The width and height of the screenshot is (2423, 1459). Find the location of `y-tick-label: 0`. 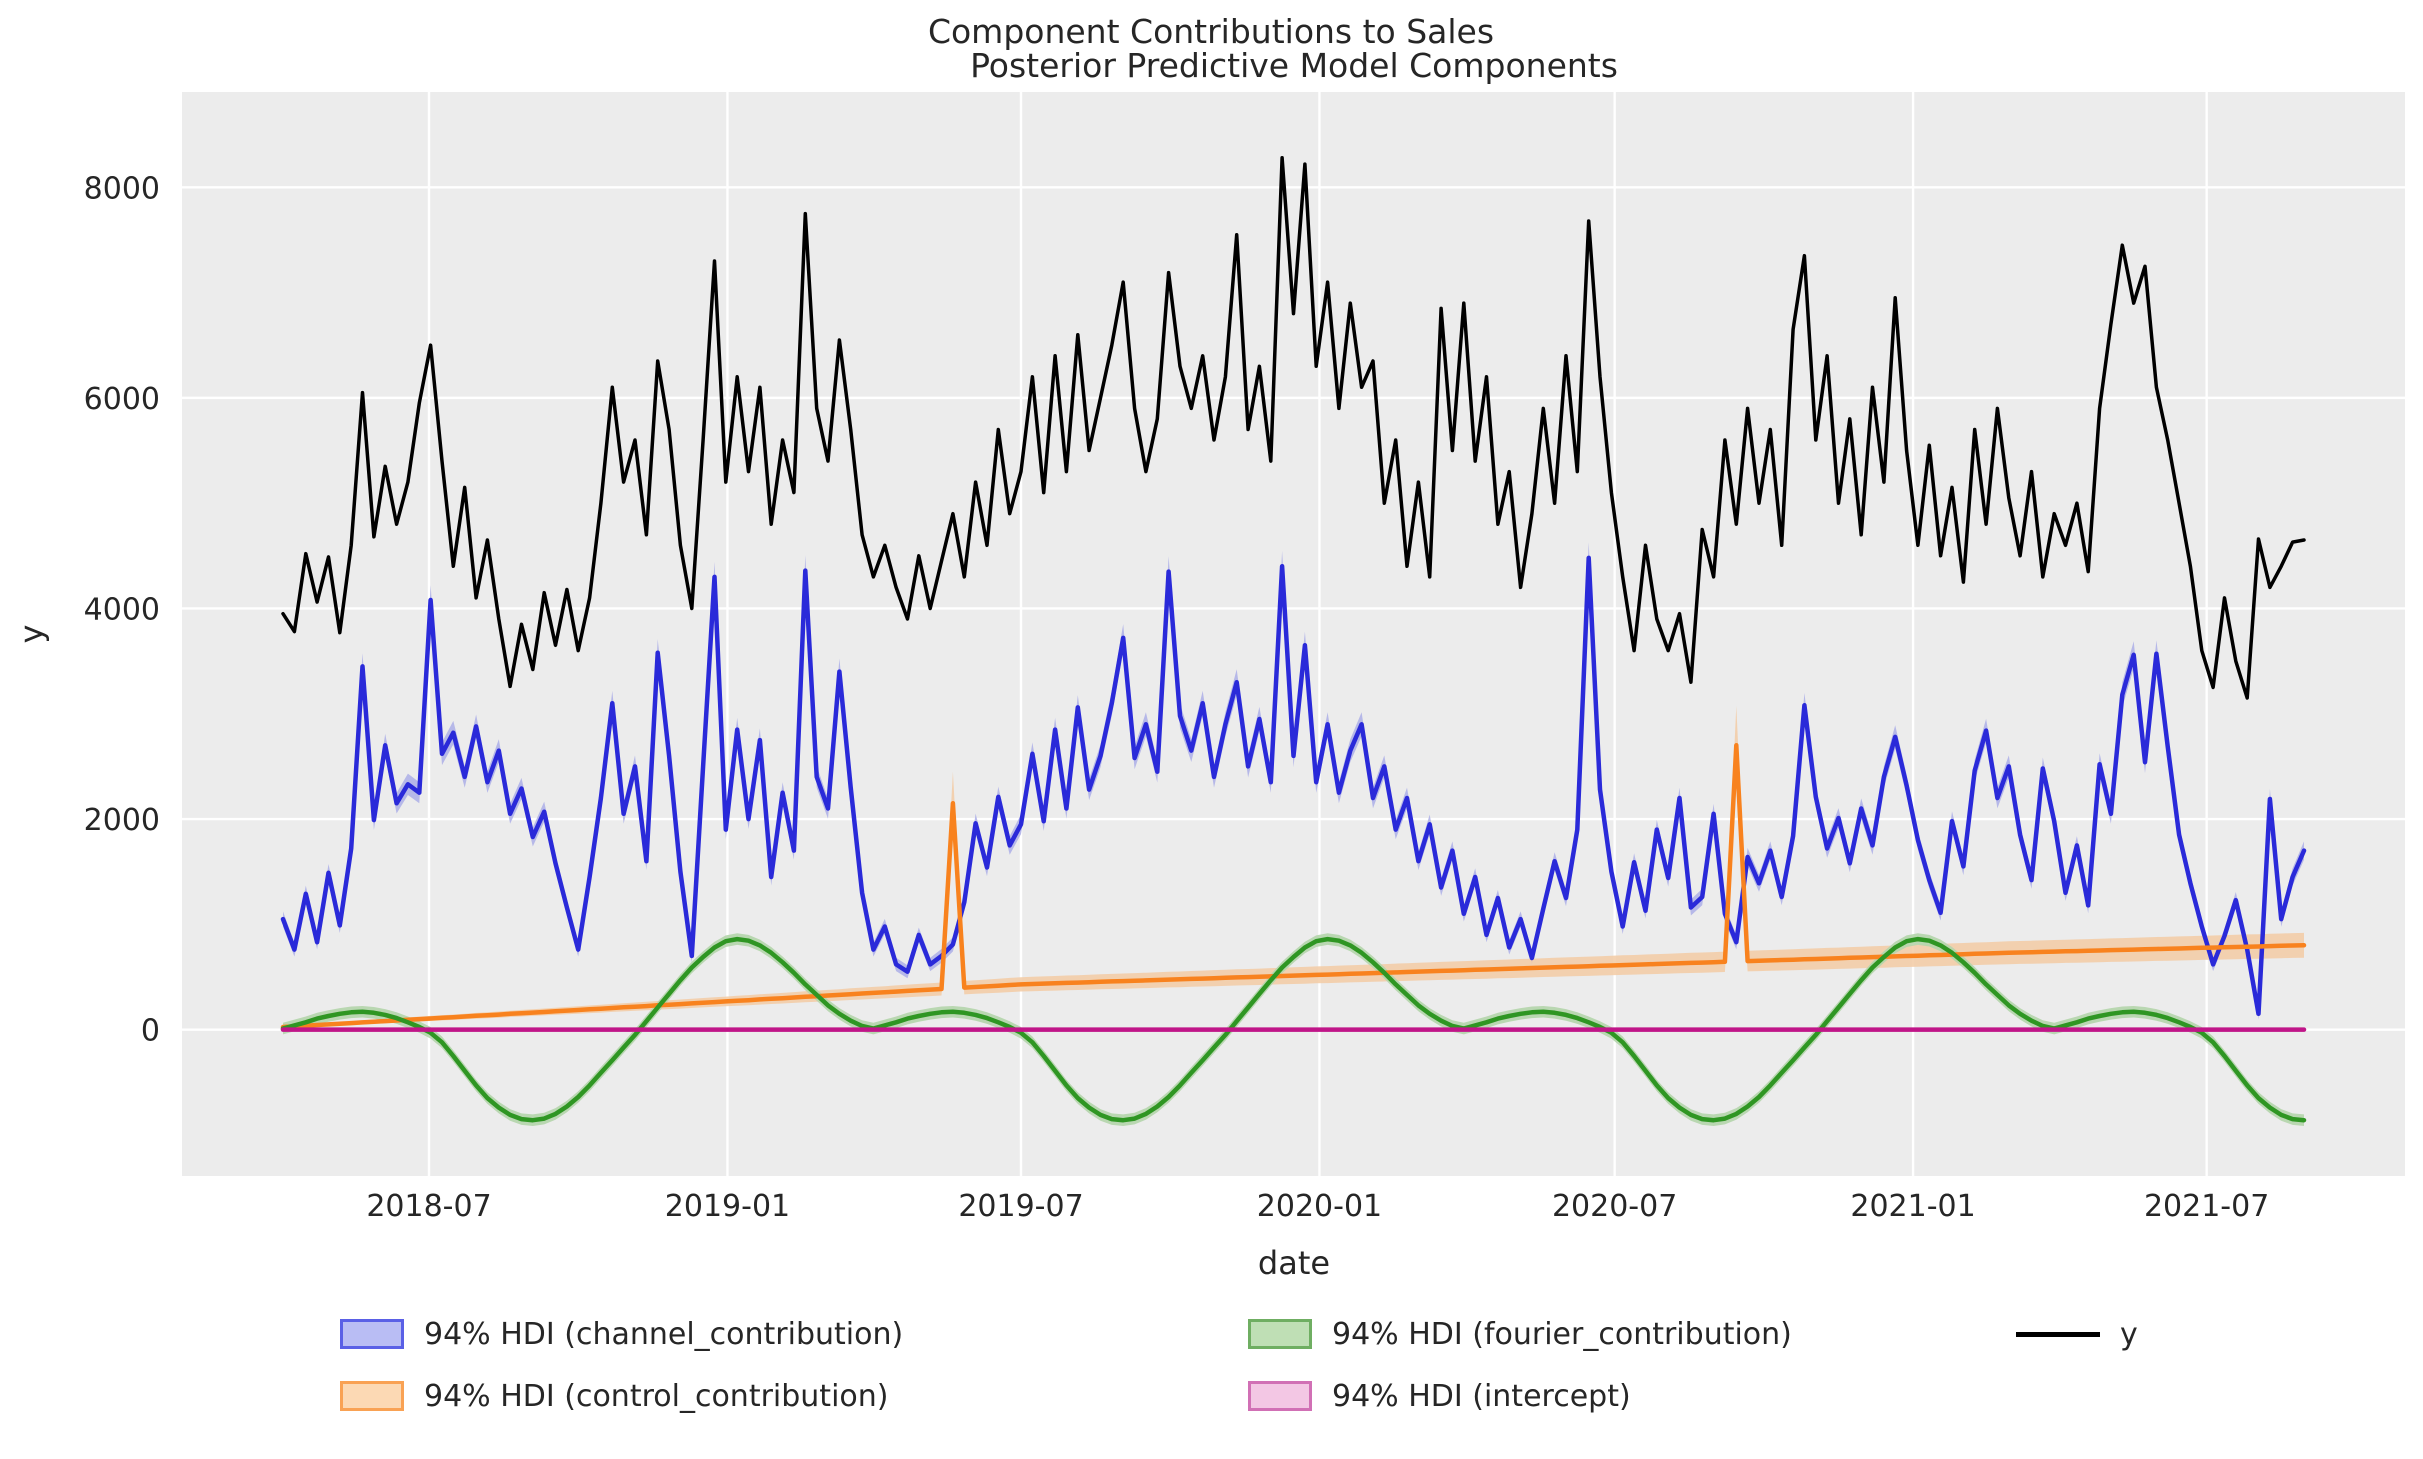

y-tick-label: 0 is located at coordinates (150, 1031).